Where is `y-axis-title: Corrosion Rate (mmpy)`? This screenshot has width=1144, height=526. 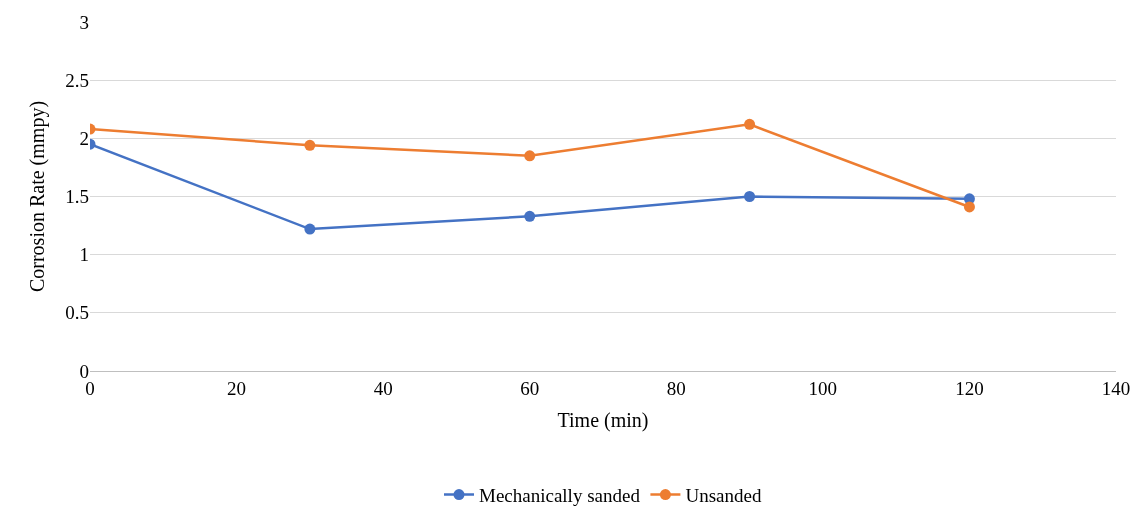 y-axis-title: Corrosion Rate (mmpy) is located at coordinates (37, 196).